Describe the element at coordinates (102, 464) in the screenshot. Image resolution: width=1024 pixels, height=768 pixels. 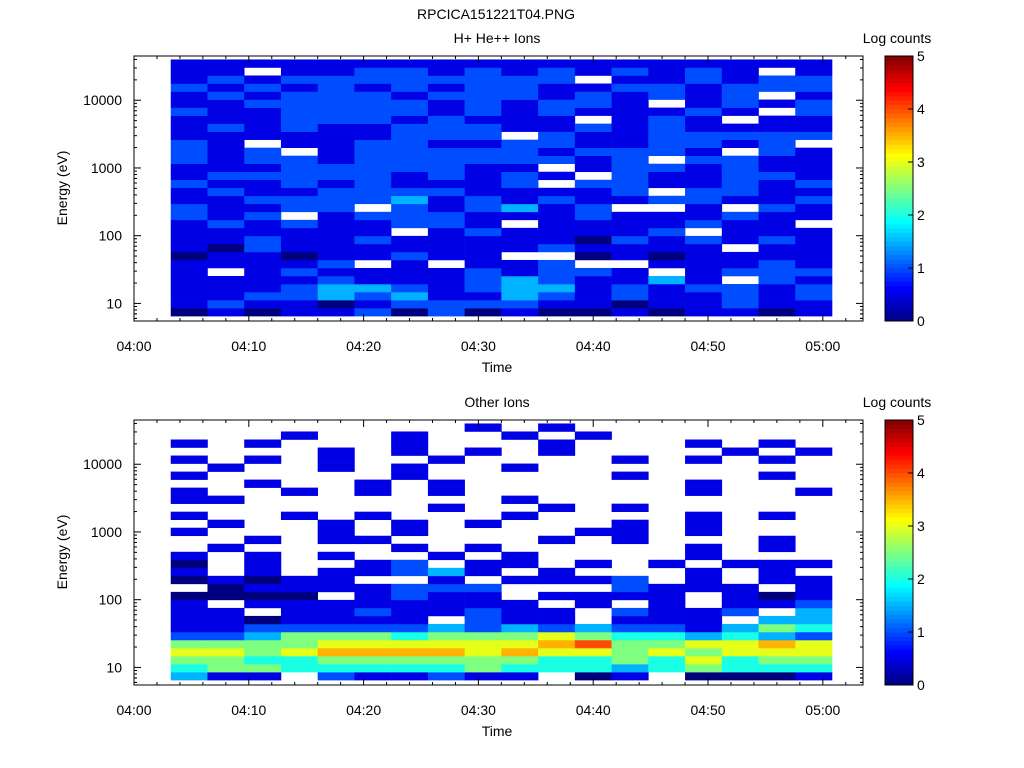
I see `y-tick-label: 10000` at that location.